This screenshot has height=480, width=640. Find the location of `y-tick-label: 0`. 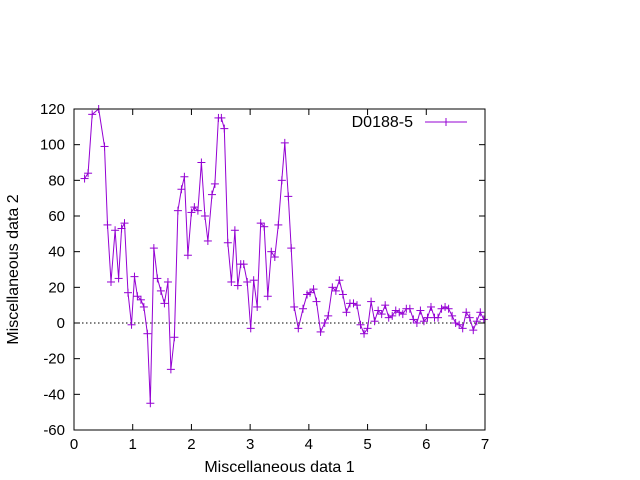

y-tick-label: 0 is located at coordinates (61, 323).